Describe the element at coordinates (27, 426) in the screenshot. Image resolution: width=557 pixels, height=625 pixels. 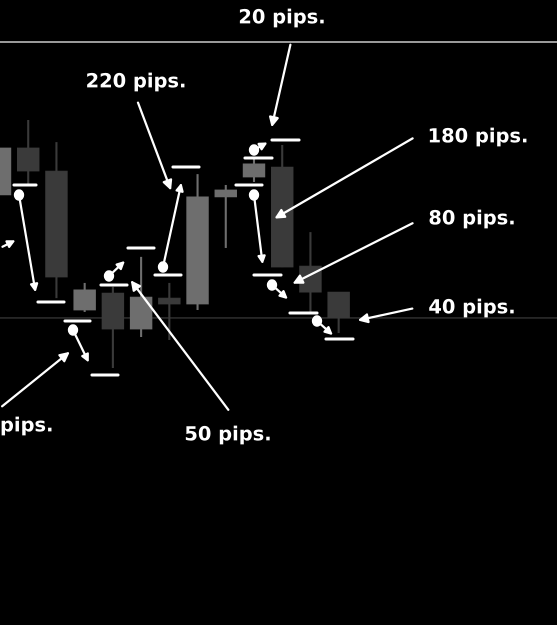
I see `text: pips.` at that location.